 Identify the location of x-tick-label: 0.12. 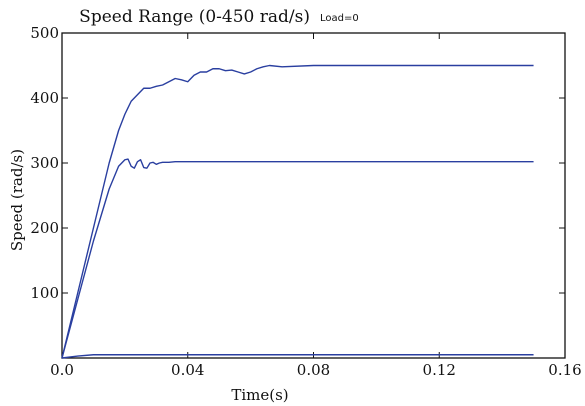
(439, 370).